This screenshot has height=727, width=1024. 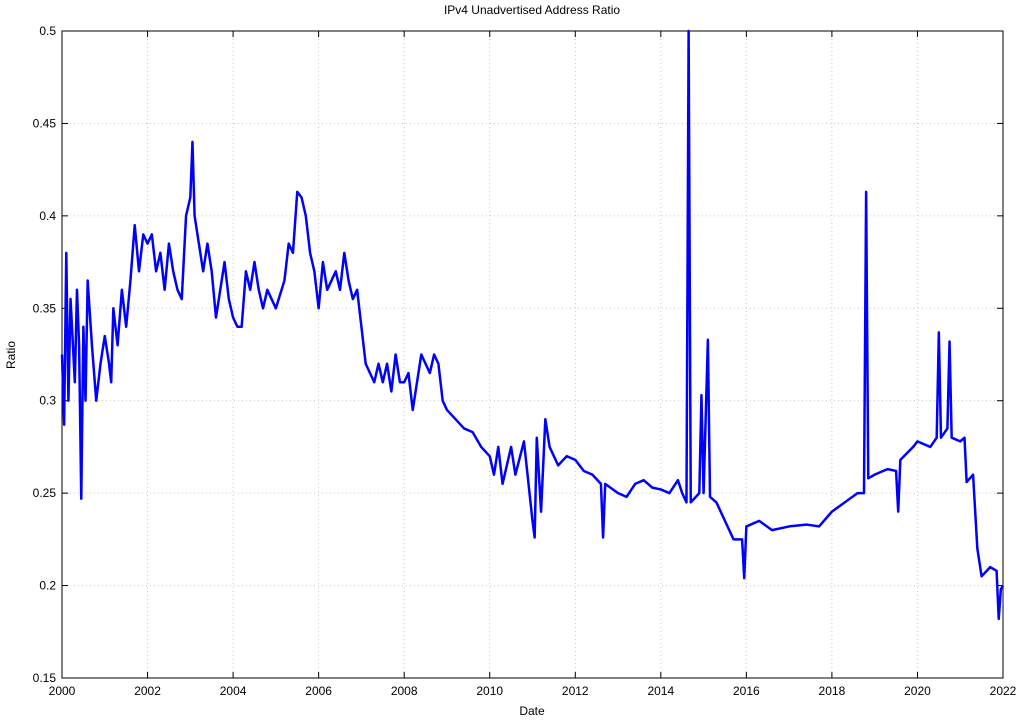 I want to click on x-tick-label: 2018, so click(x=832, y=691).